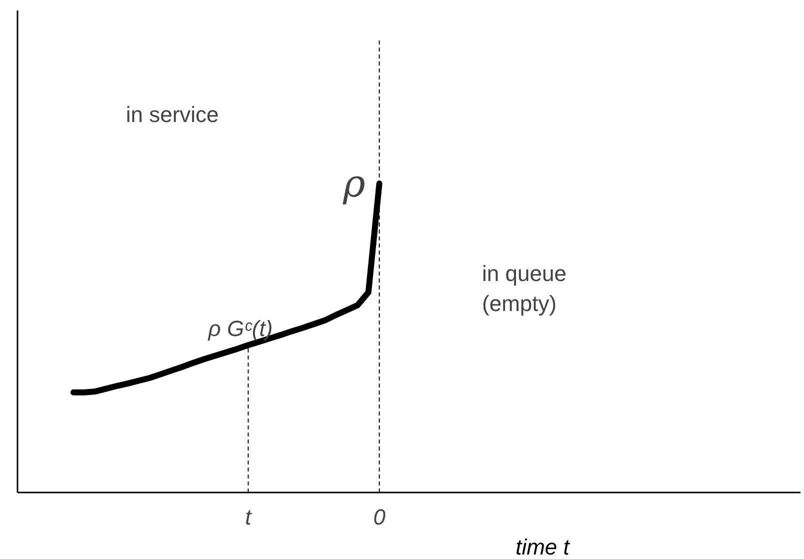 This screenshot has width=804, height=559. What do you see at coordinates (379, 517) in the screenshot?
I see `x-tick-label: 0` at bounding box center [379, 517].